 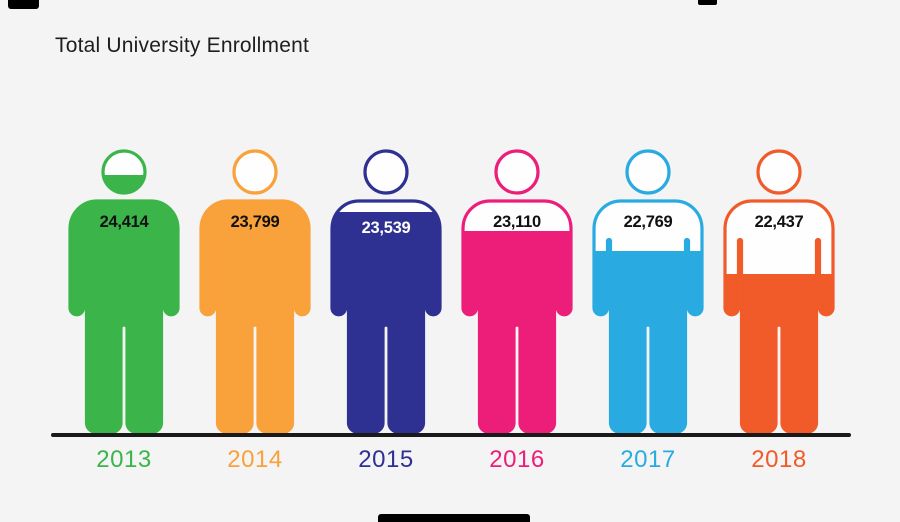 I want to click on value-label: 23,799, so click(x=255, y=222).